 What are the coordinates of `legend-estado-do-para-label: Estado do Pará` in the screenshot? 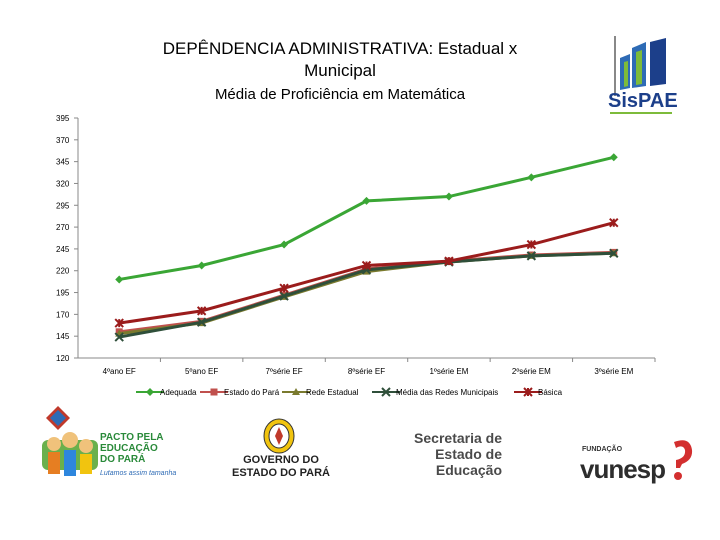 It's located at (252, 392).